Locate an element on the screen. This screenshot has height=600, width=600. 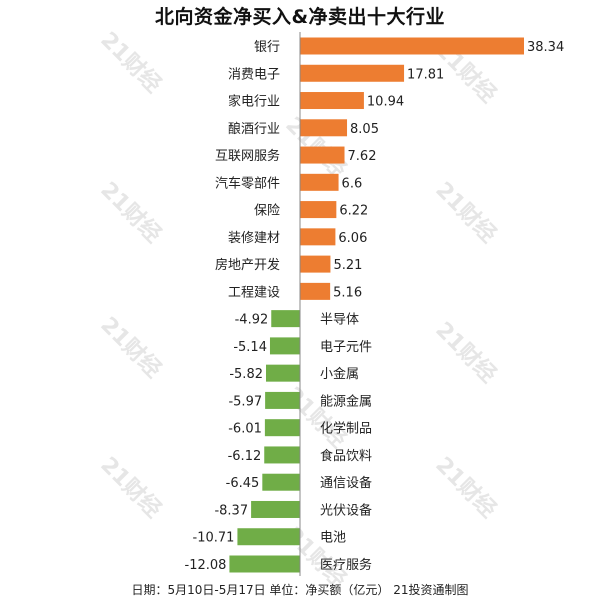
data-label: -10.71 is located at coordinates (214, 538).